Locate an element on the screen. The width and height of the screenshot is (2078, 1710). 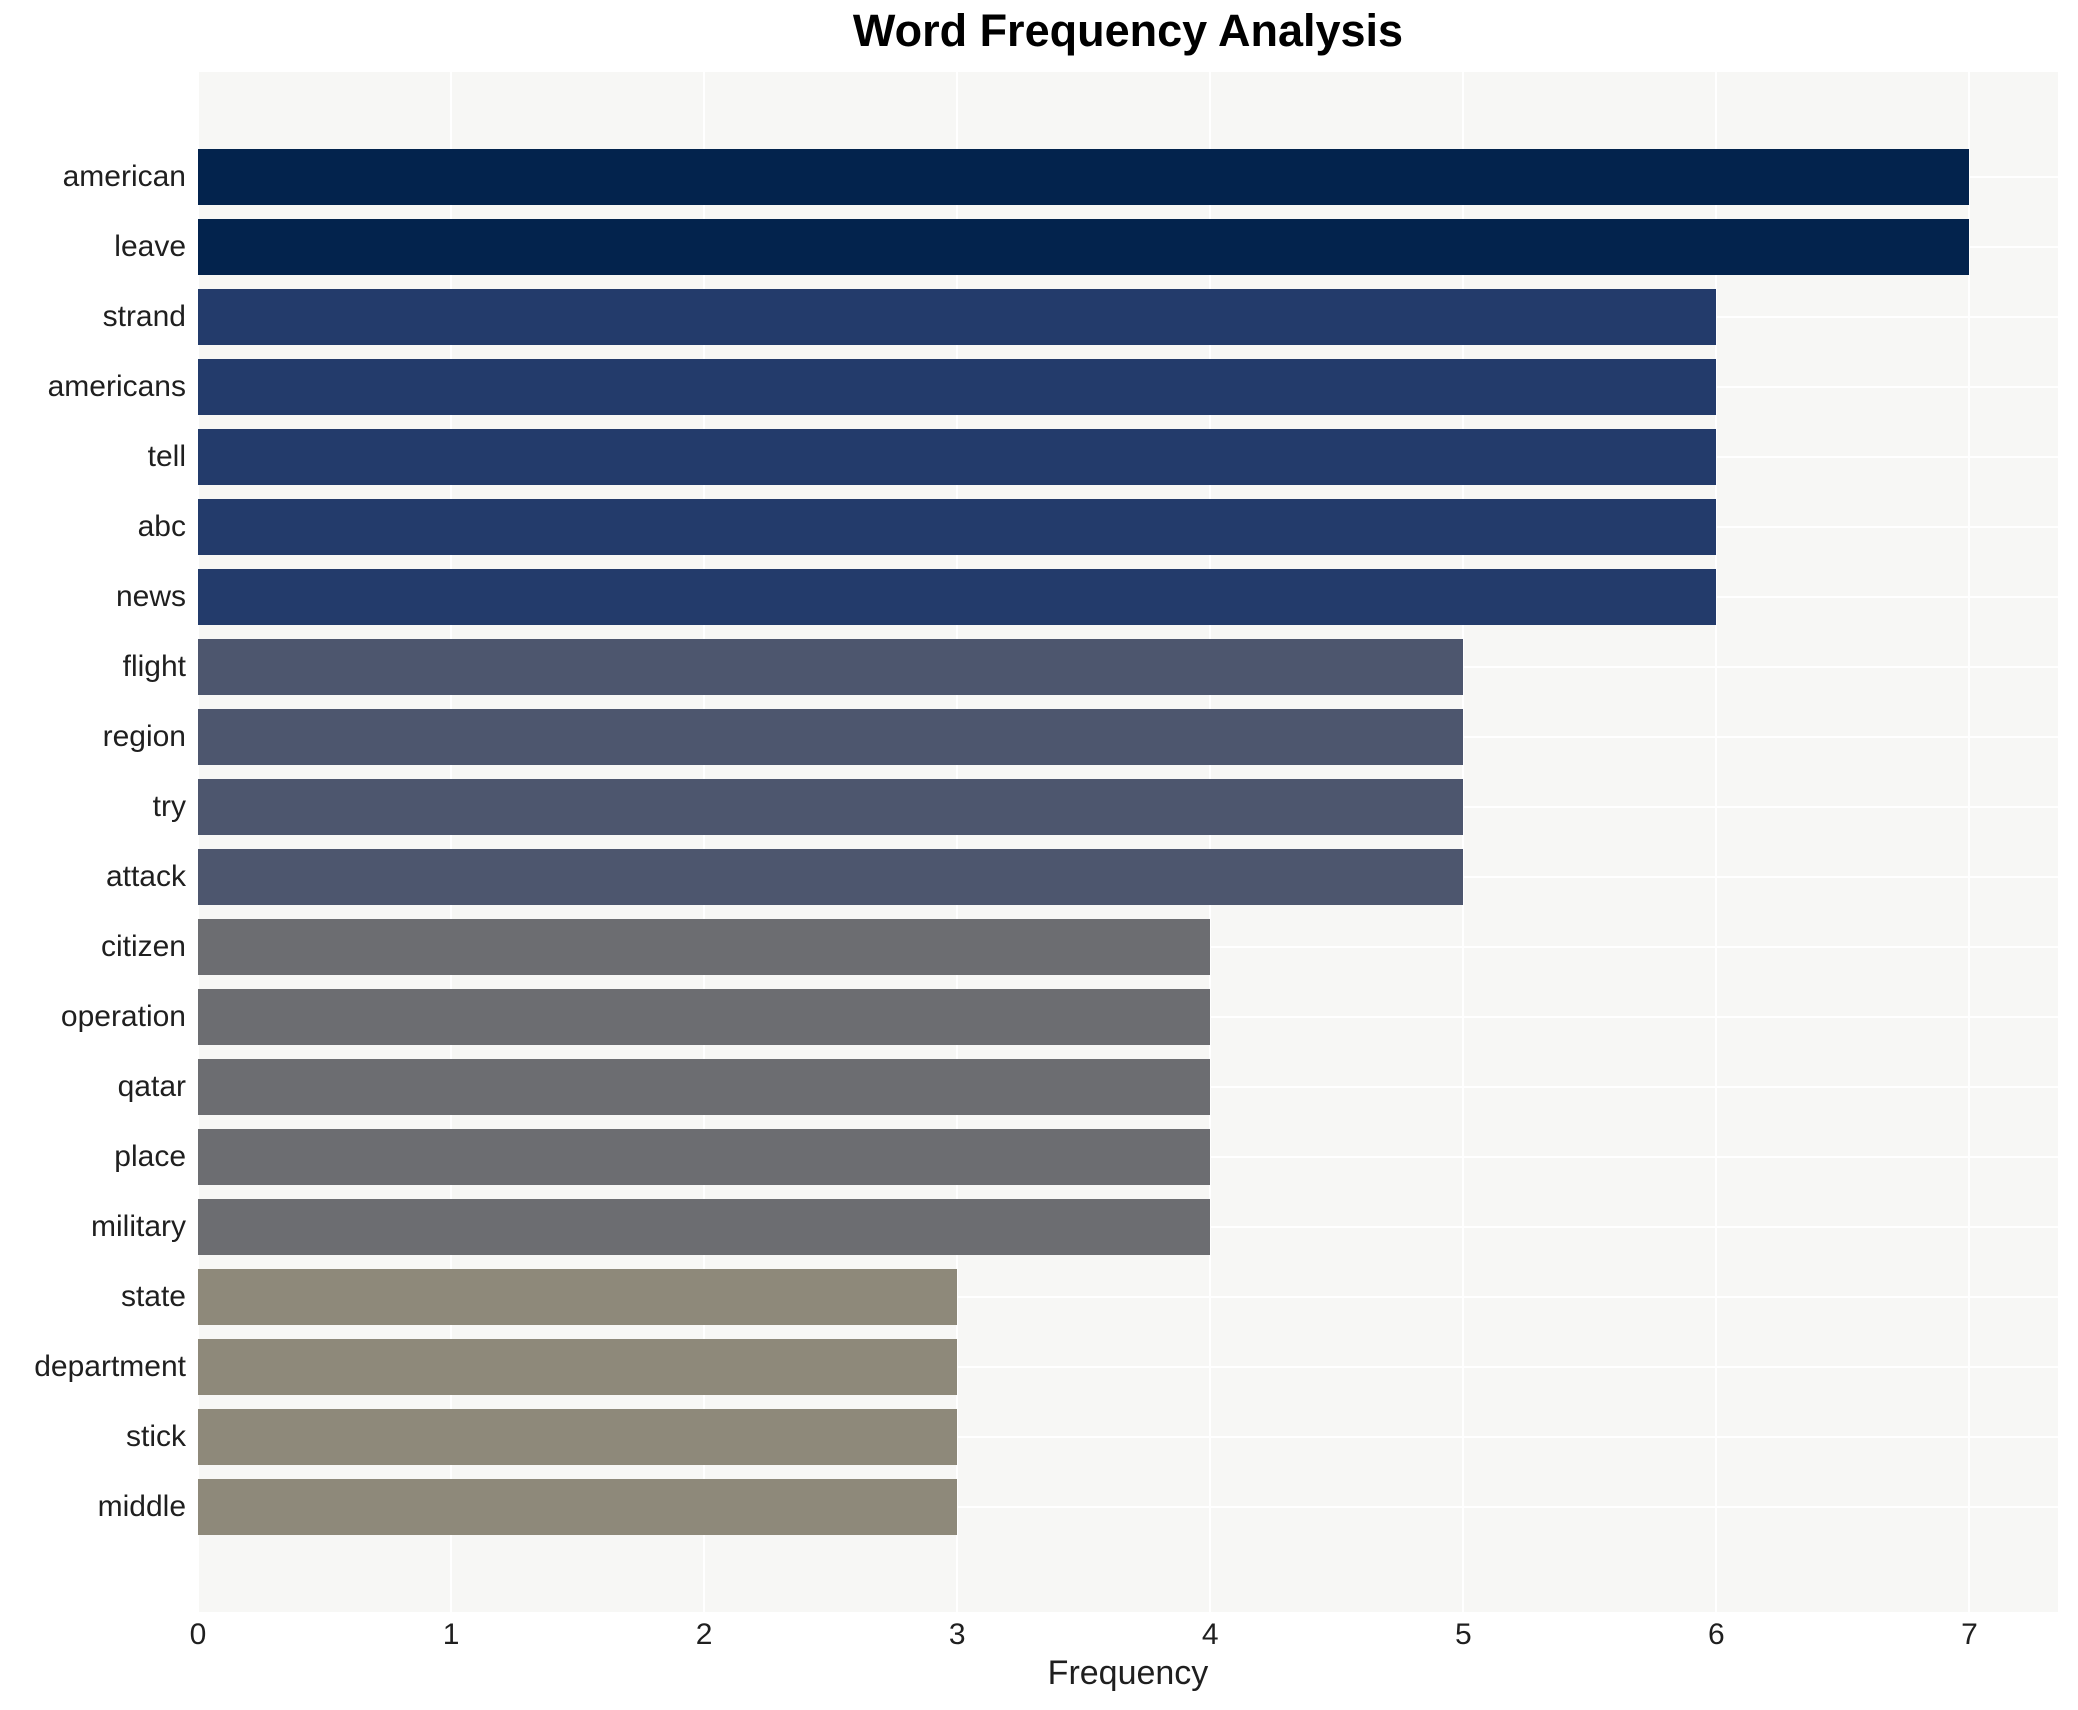
y-tick-label: qatar is located at coordinates (151, 1086).